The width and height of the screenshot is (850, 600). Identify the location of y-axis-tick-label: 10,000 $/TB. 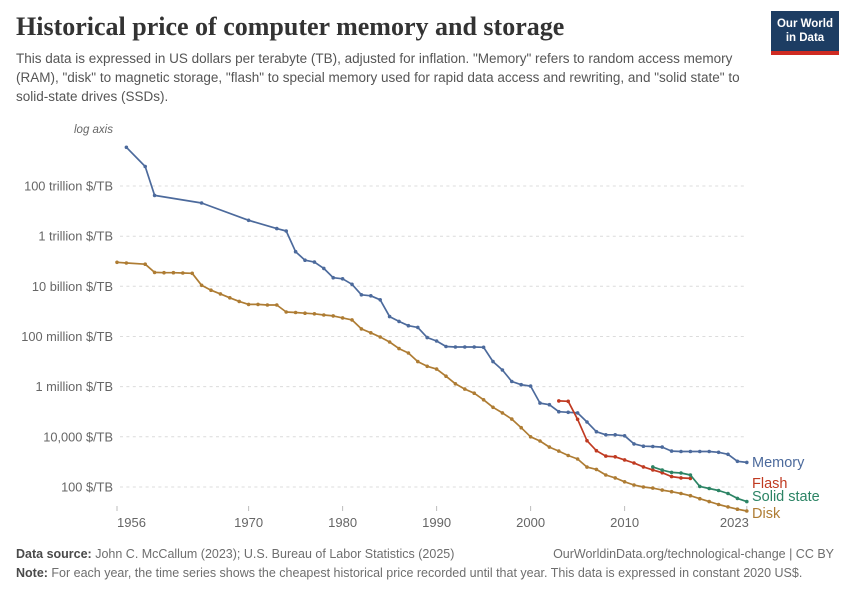
(78, 436).